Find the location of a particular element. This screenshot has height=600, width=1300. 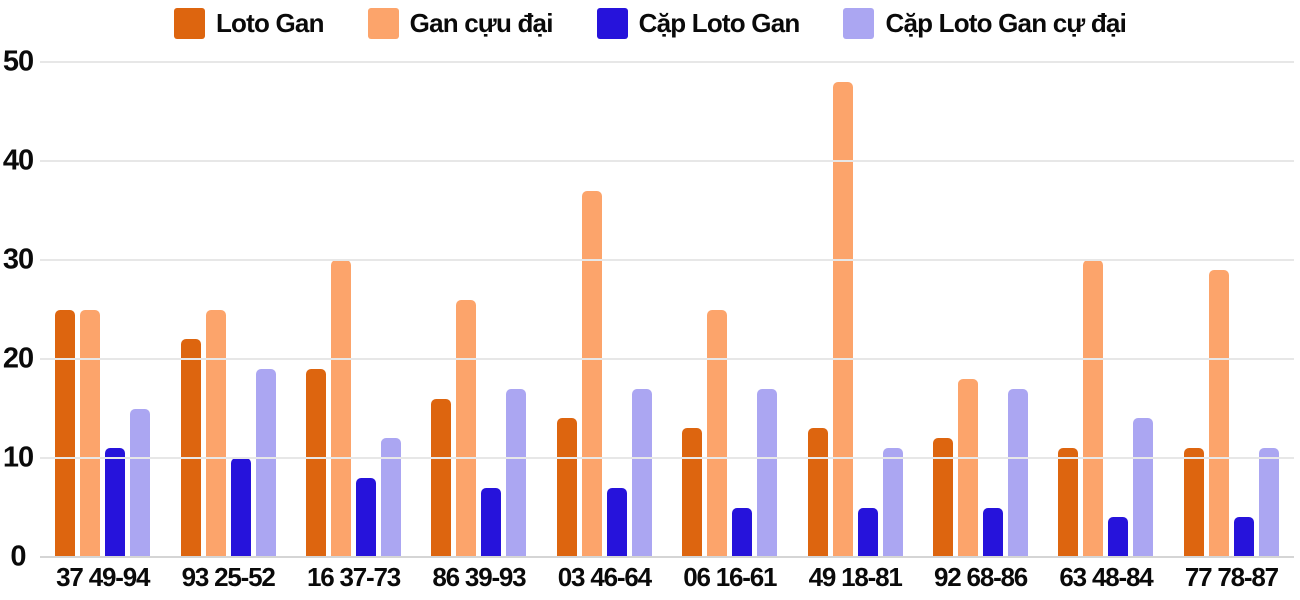

y-tick-label: 20 is located at coordinates (18, 358).